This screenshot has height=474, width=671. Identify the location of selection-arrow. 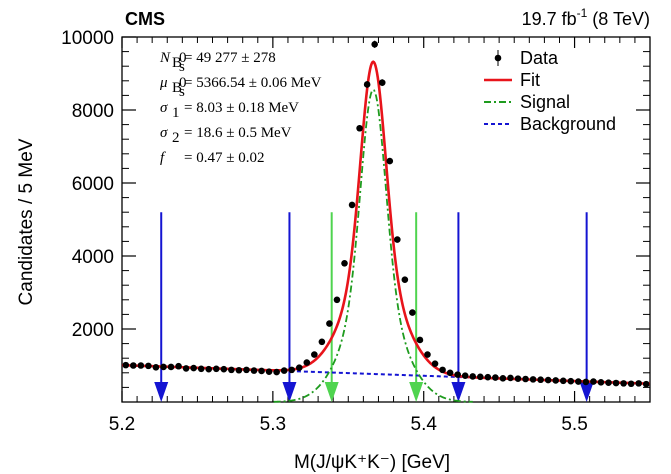
(331, 307).